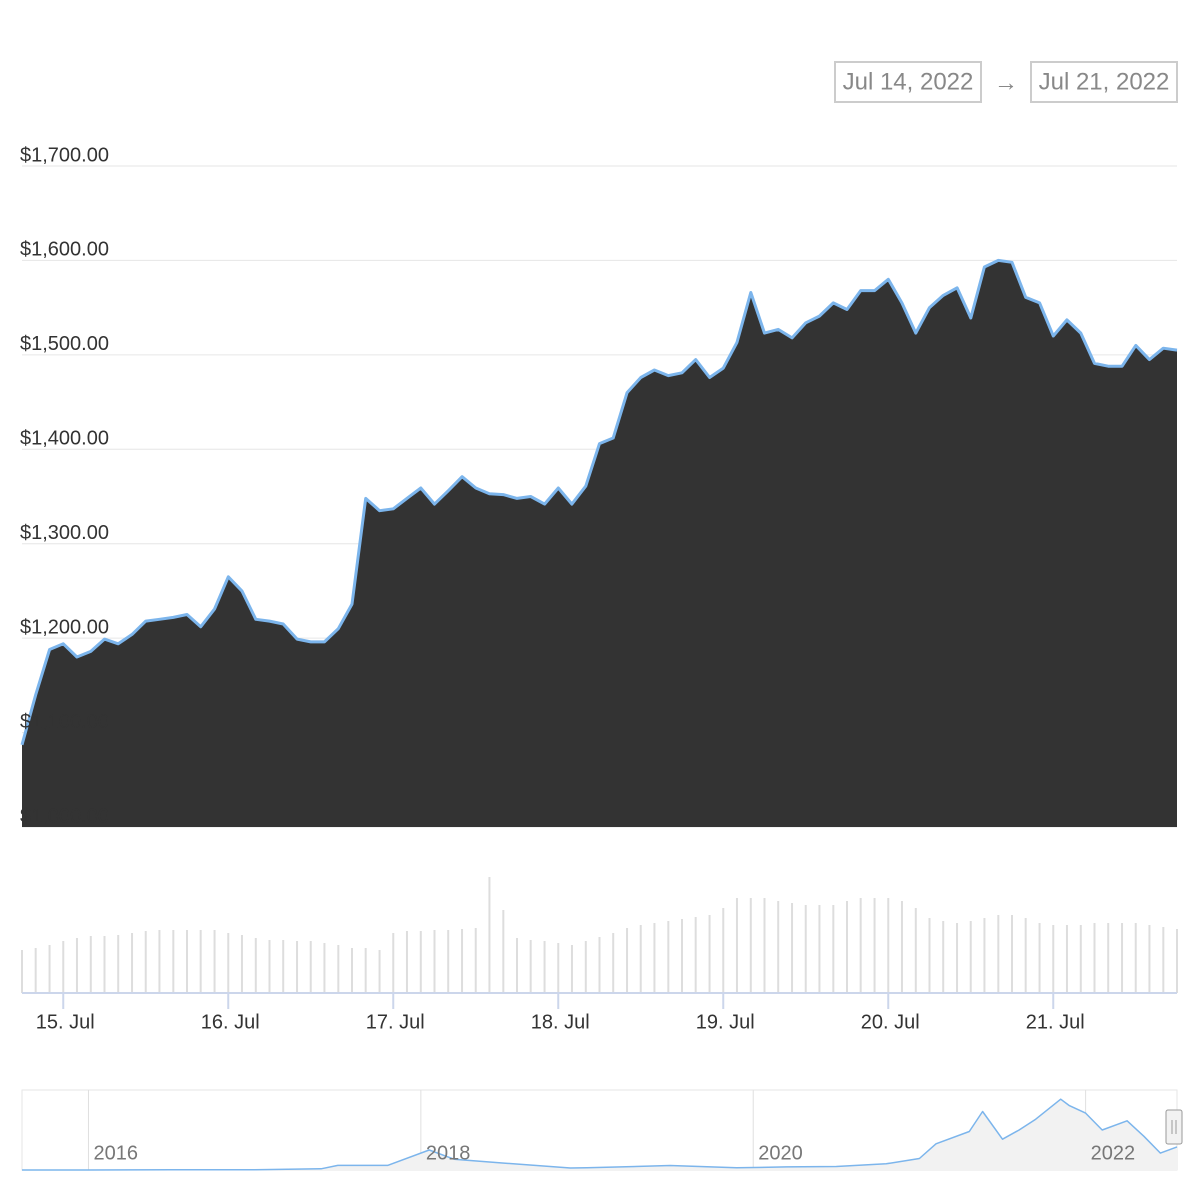 Image resolution: width=1200 pixels, height=1200 pixels. Describe the element at coordinates (64, 722) in the screenshot. I see `y-tick-label: $1,100.00` at that location.